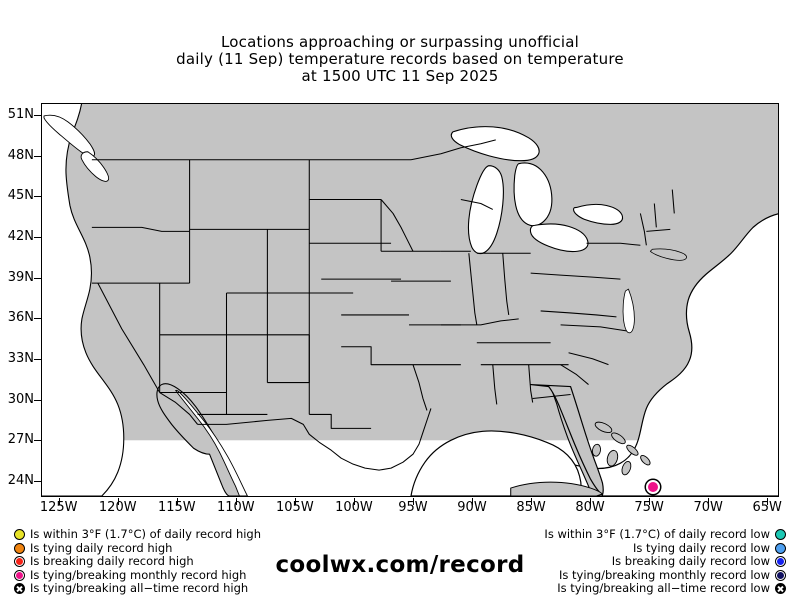 The image size is (800, 600). What do you see at coordinates (532, 501) in the screenshot?
I see `lon-tick-85w` at bounding box center [532, 501].